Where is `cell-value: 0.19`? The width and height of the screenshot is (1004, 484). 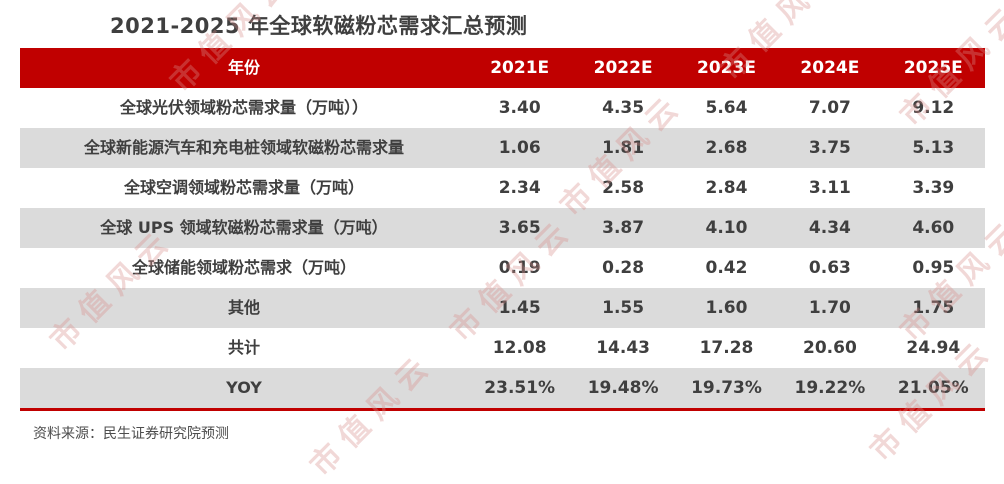
cell-value: 0.19 is located at coordinates (519, 267).